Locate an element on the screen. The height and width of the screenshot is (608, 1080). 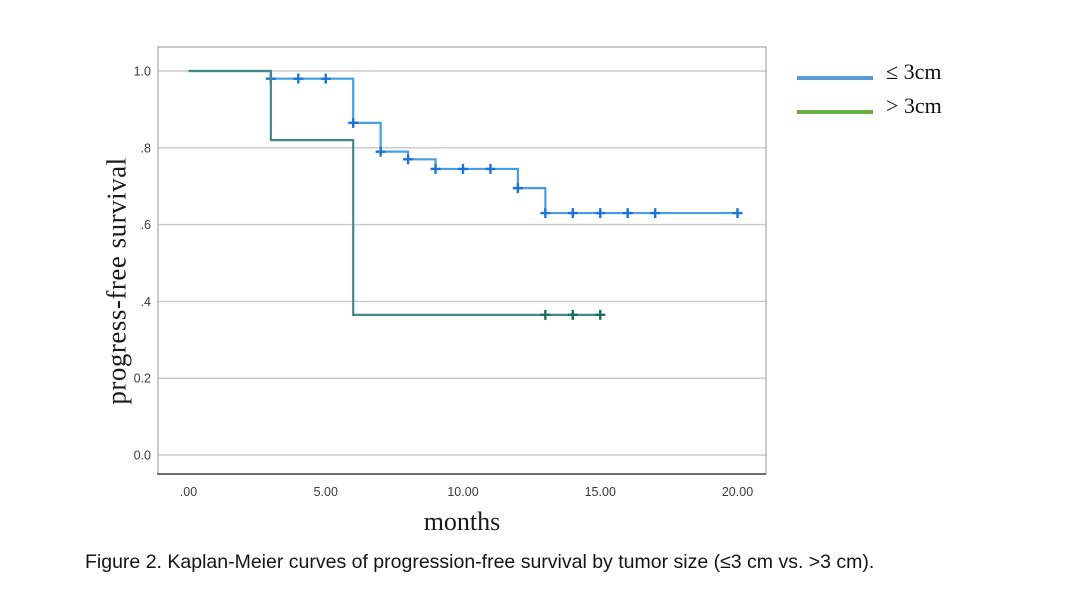
x-tick-label: 10.00 is located at coordinates (462, 492).